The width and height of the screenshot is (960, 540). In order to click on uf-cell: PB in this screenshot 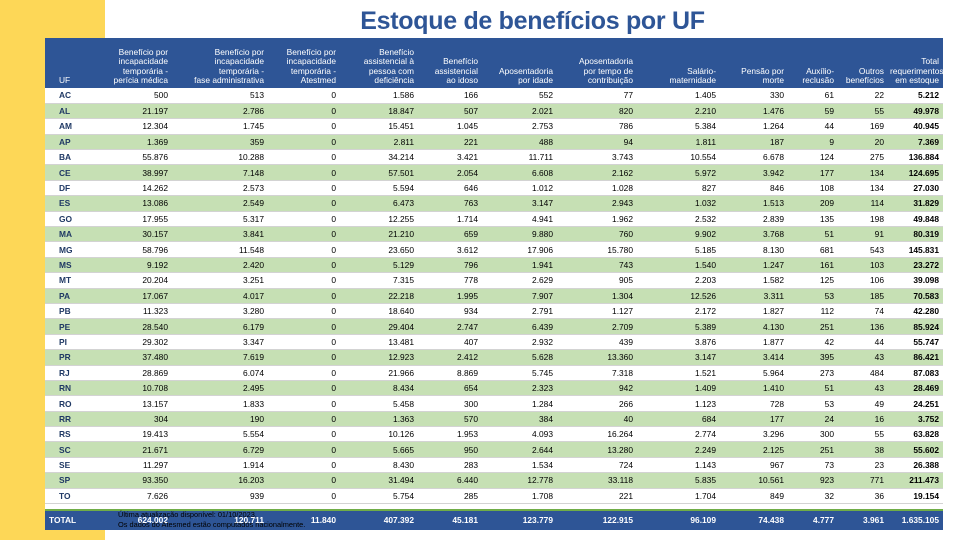, I will do `click(71, 311)`.